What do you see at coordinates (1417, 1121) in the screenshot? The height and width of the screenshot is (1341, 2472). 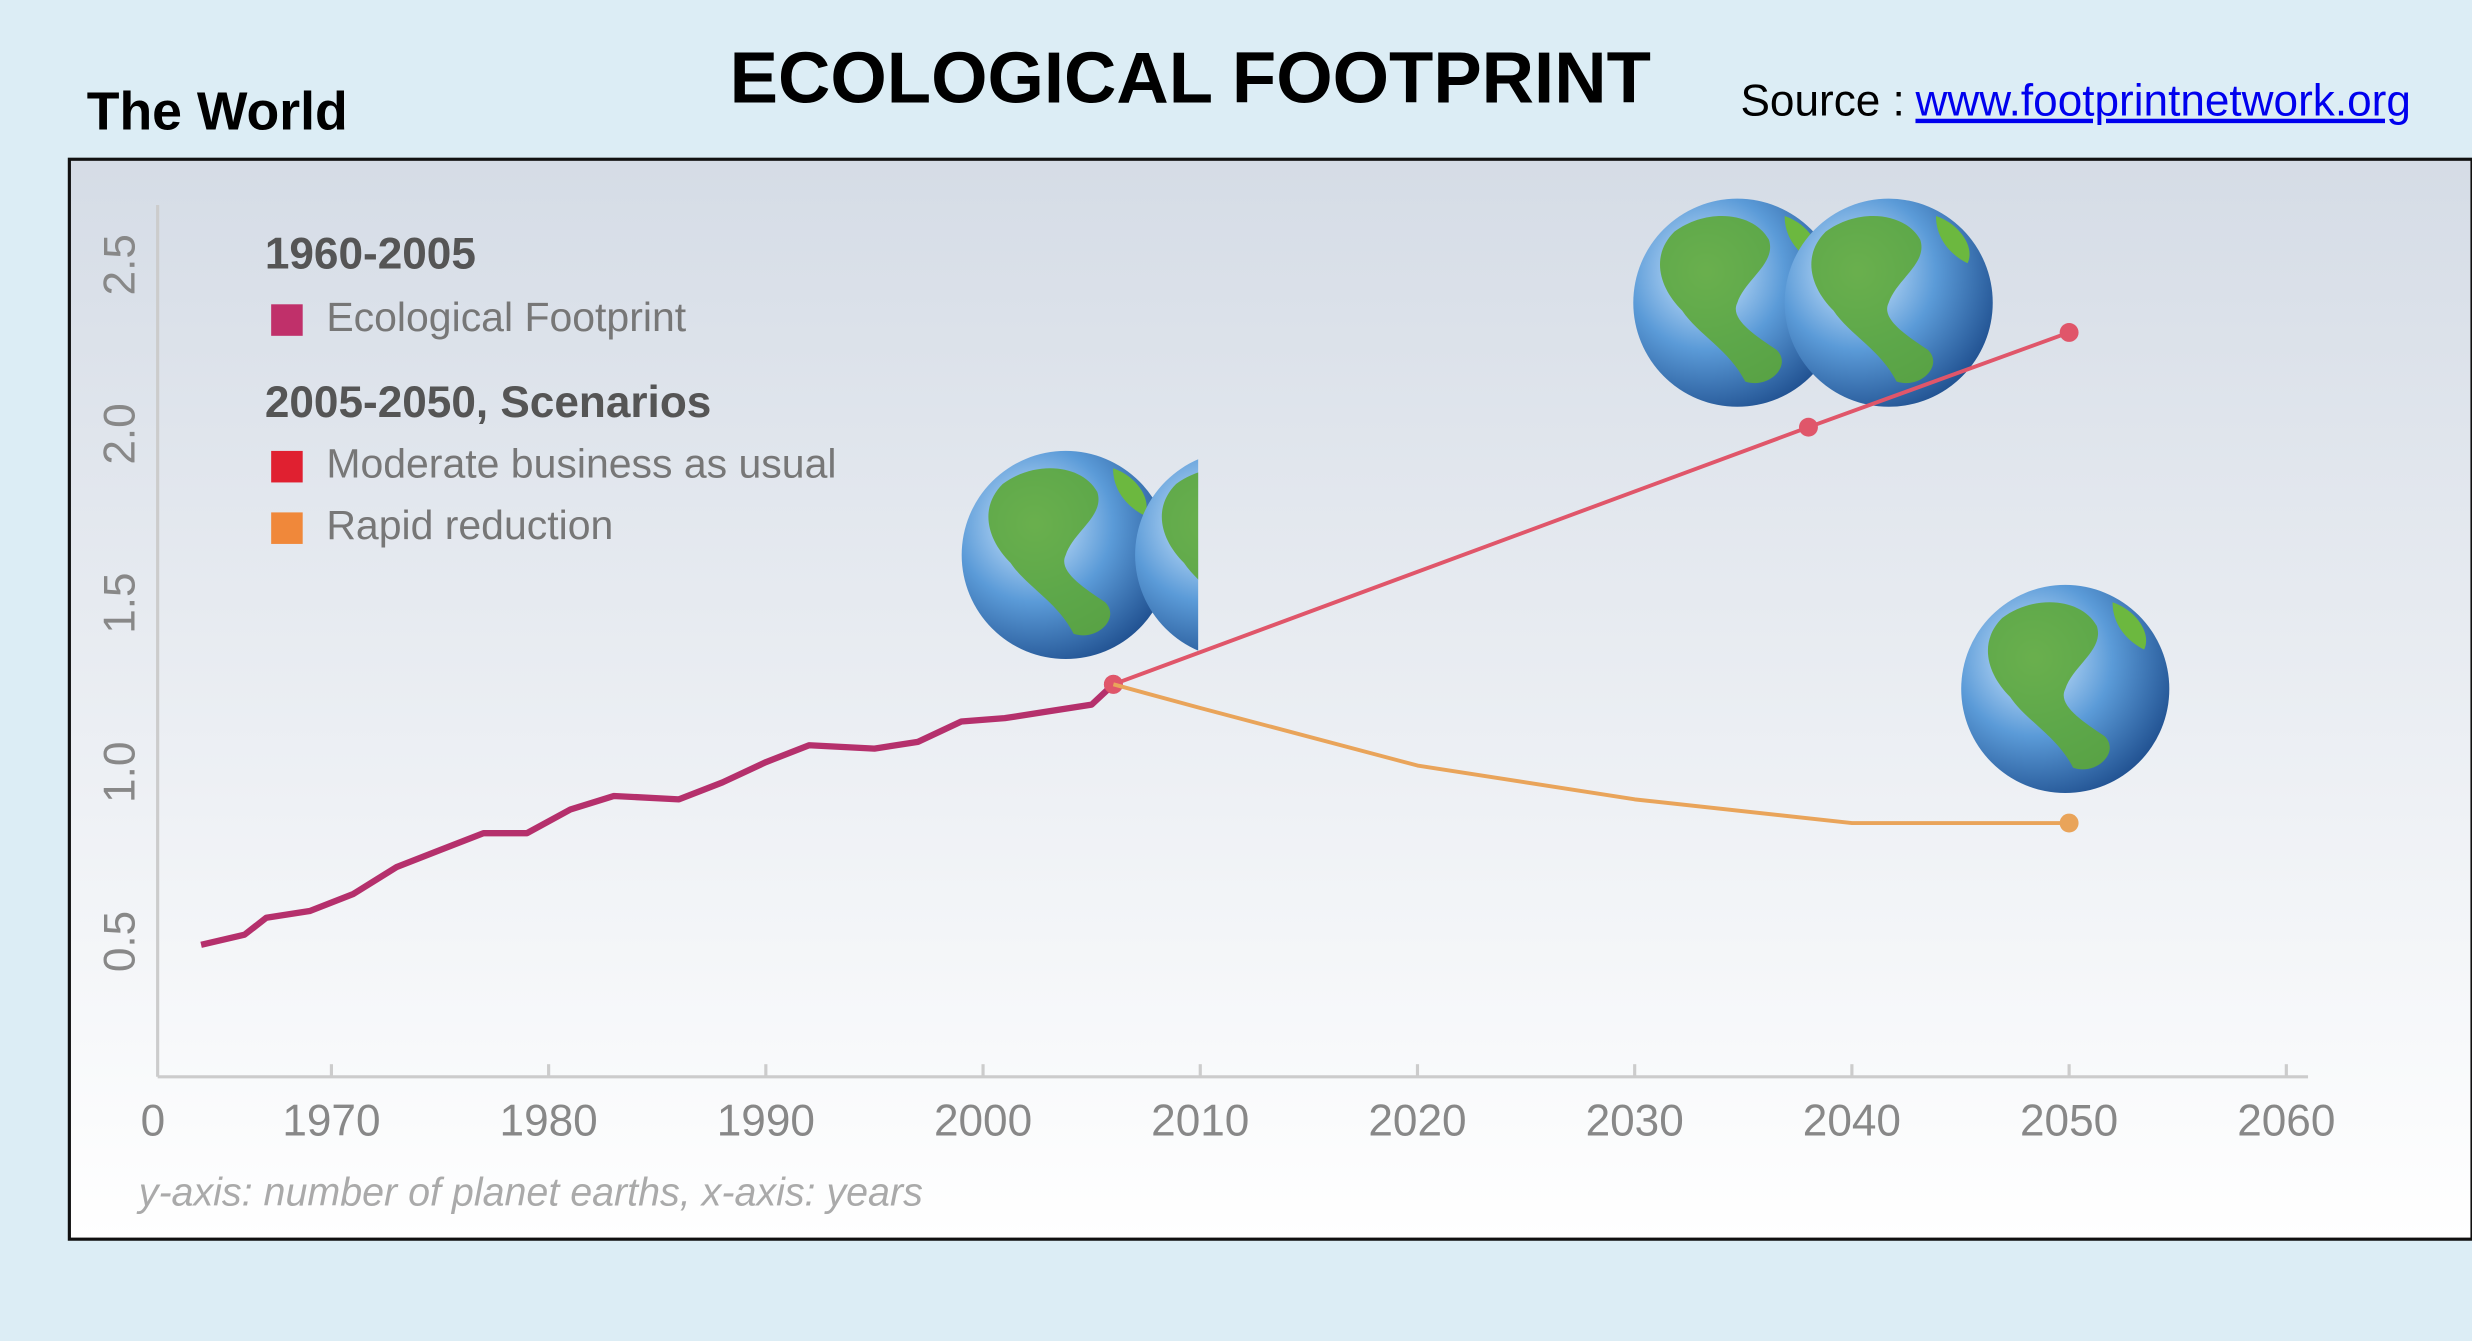 I see `x-tick-label: 2020` at bounding box center [1417, 1121].